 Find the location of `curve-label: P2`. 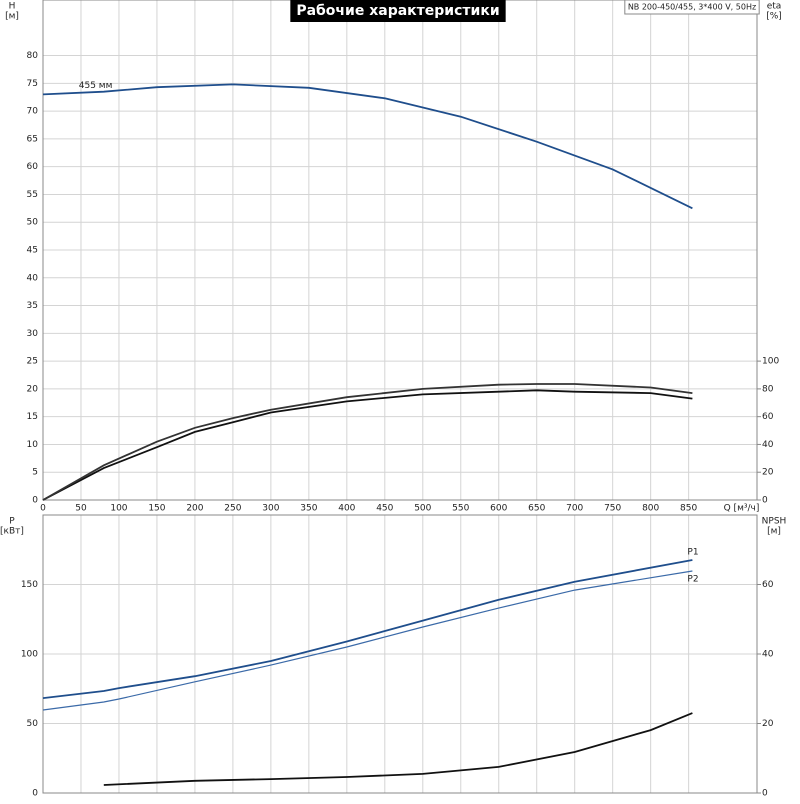

curve-label: P2 is located at coordinates (692, 580).